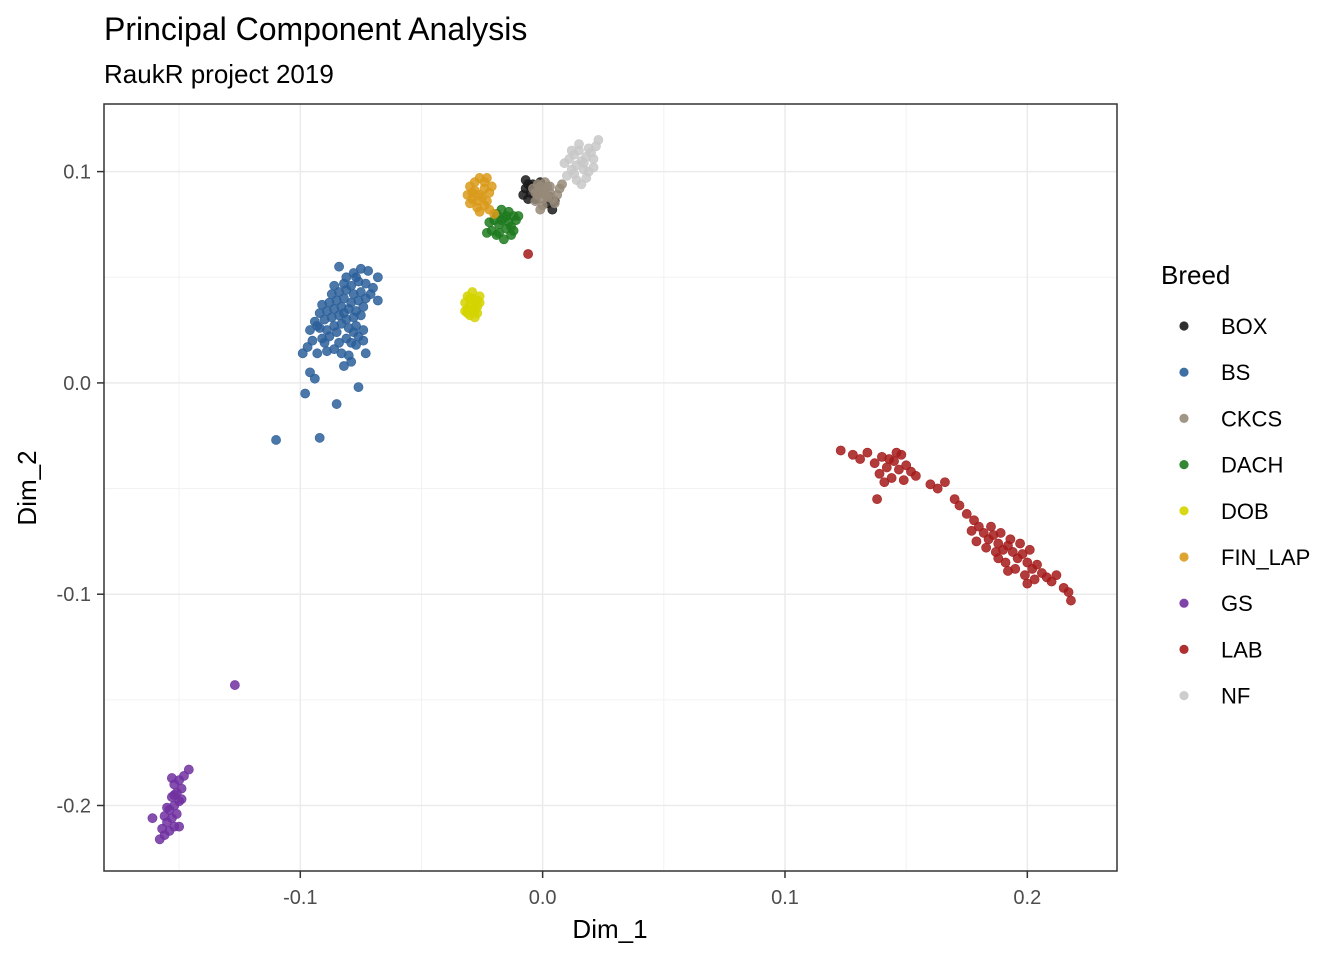 The width and height of the screenshot is (1344, 960). What do you see at coordinates (1237, 603) in the screenshot?
I see `legend-label: GS` at bounding box center [1237, 603].